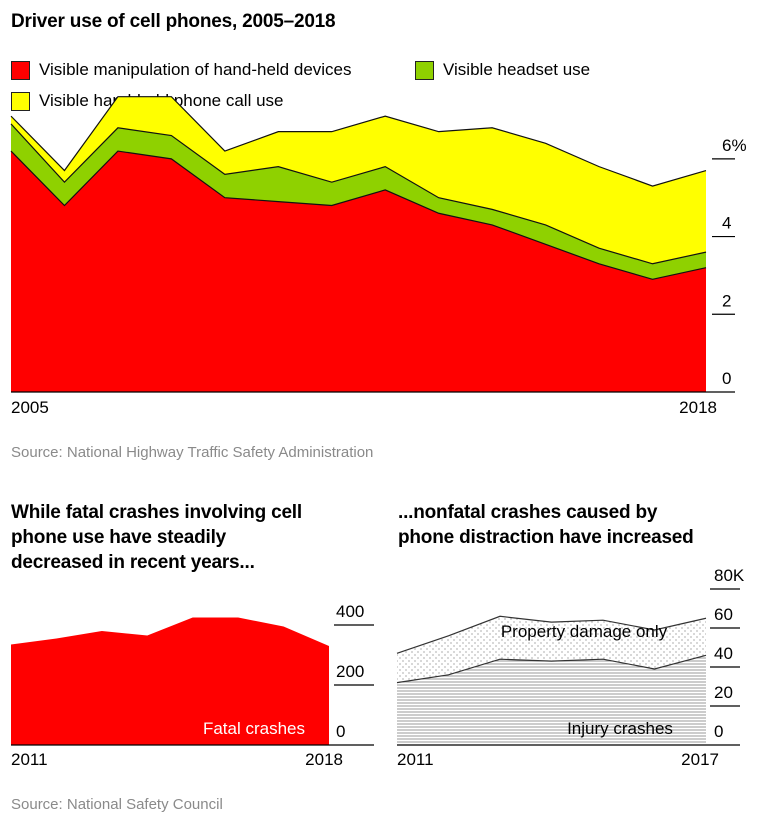 The height and width of the screenshot is (829, 770). What do you see at coordinates (324, 759) in the screenshot?
I see `fatal-x-label-end: 2018` at bounding box center [324, 759].